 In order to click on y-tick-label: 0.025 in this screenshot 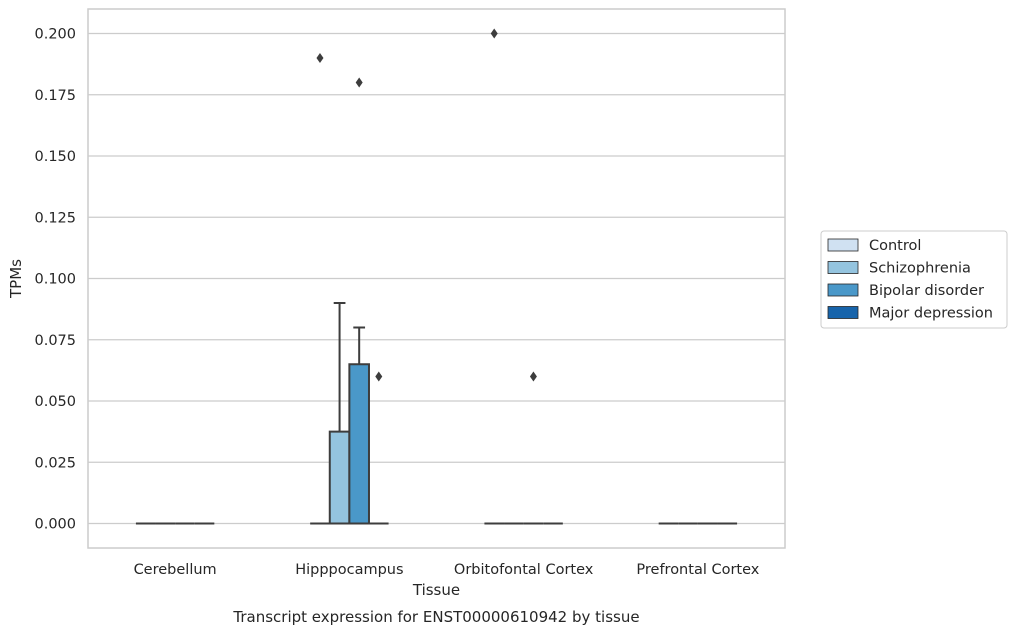, I will do `click(55, 463)`.